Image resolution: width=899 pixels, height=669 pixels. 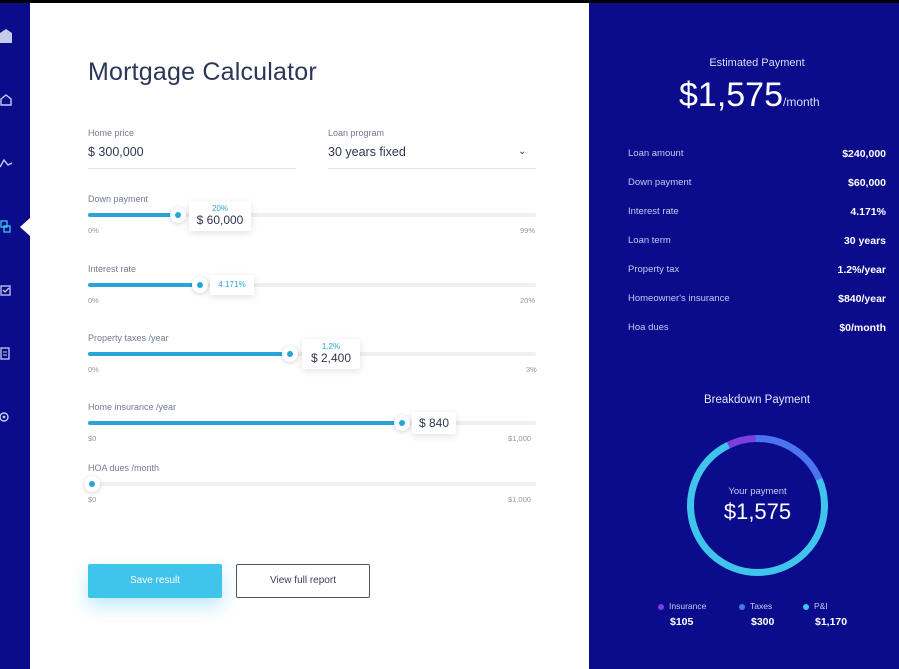 What do you see at coordinates (653, 211) in the screenshot?
I see `summary-row-label: Interest rate` at bounding box center [653, 211].